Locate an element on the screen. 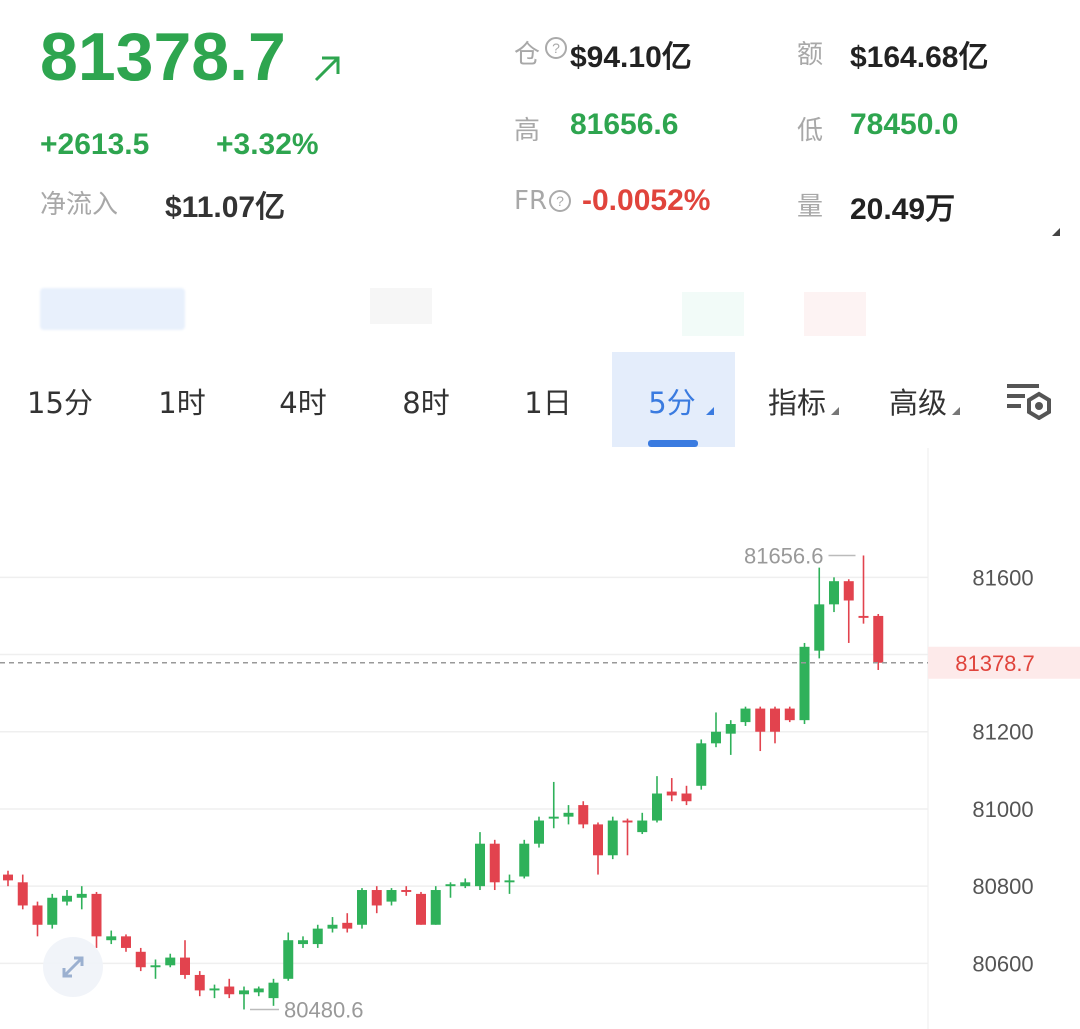 The image size is (1080, 1029). expand-button is located at coordinates (73, 967).